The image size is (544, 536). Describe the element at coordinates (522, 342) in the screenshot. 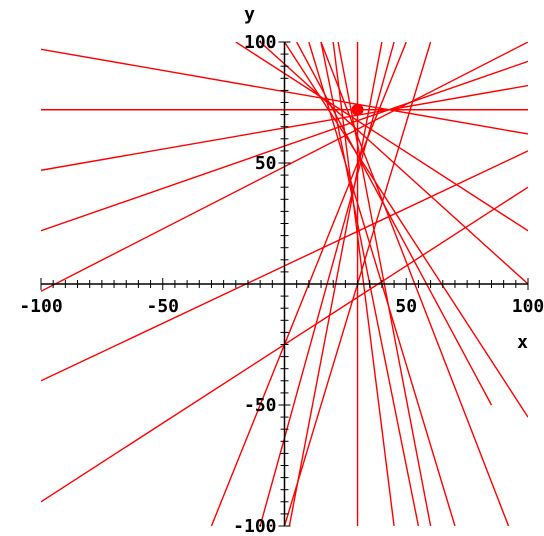

I see `x-axis-label: x` at that location.